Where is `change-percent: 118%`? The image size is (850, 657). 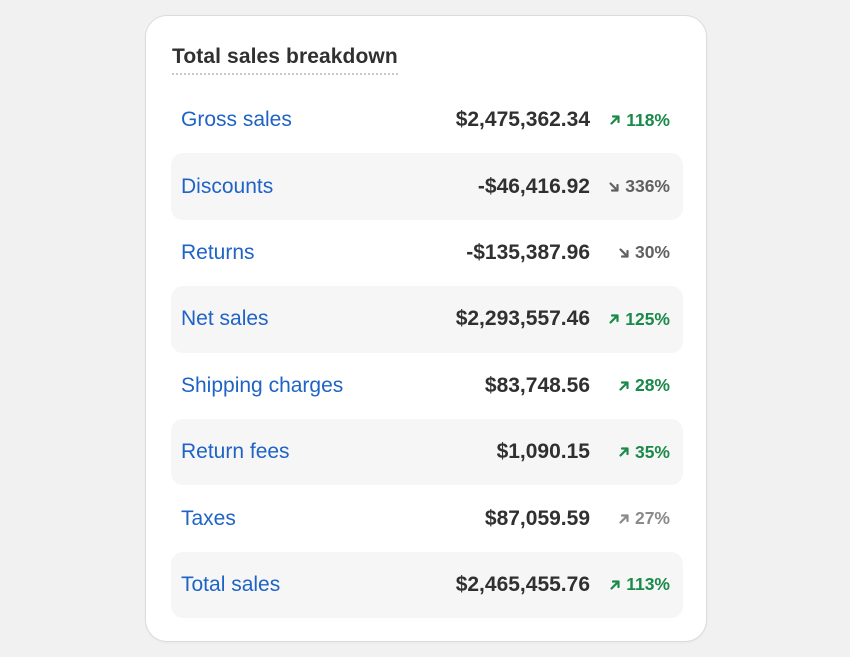 change-percent: 118% is located at coordinates (648, 119).